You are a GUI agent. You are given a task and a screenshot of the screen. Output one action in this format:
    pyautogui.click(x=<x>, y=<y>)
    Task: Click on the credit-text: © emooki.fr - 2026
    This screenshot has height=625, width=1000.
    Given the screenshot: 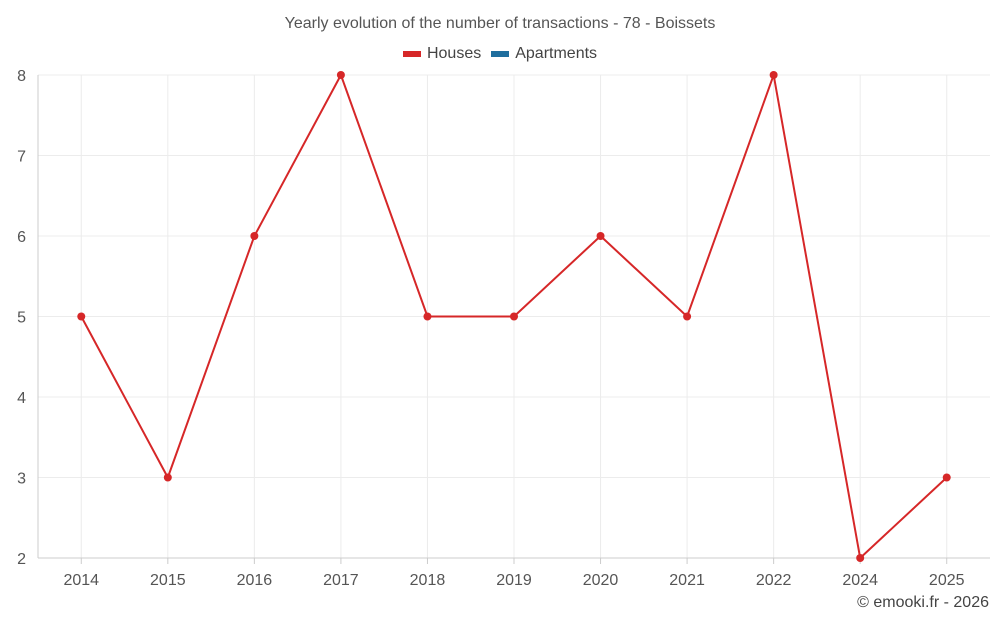 What is the action you would take?
    pyautogui.click(x=923, y=602)
    